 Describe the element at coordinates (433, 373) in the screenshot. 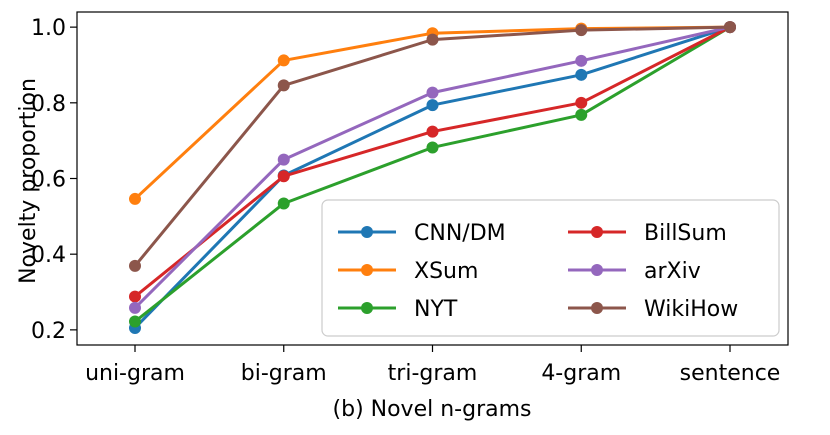

I see `x-tick-label: tri-gram` at that location.